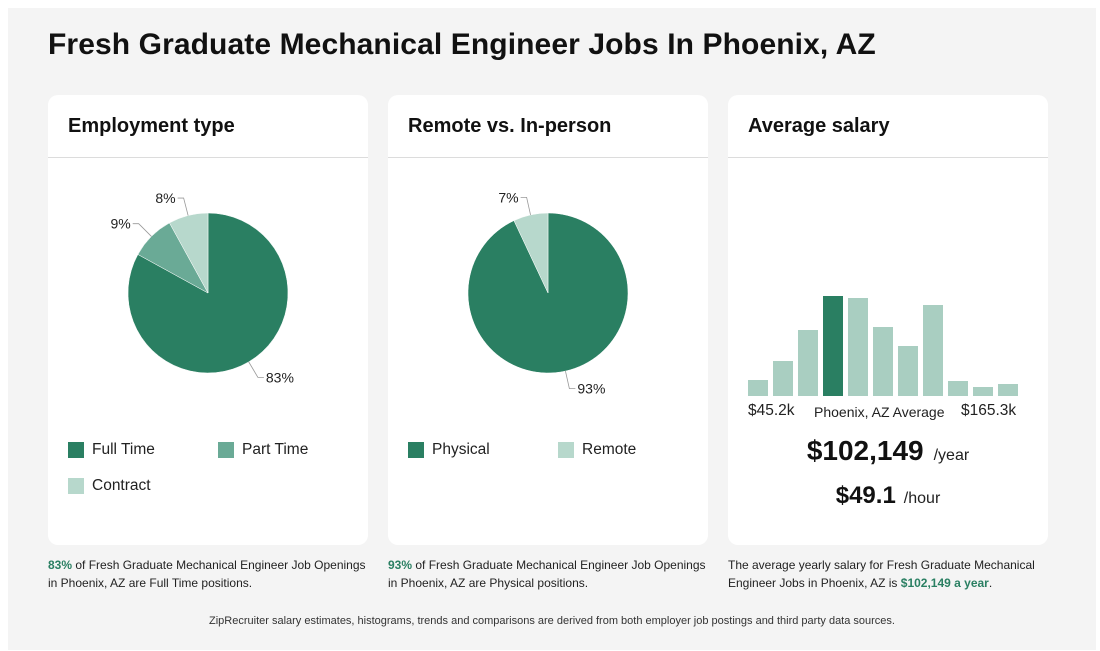 This screenshot has width=1100, height=651. I want to click on yearly-salary: $102,149/year, so click(888, 451).